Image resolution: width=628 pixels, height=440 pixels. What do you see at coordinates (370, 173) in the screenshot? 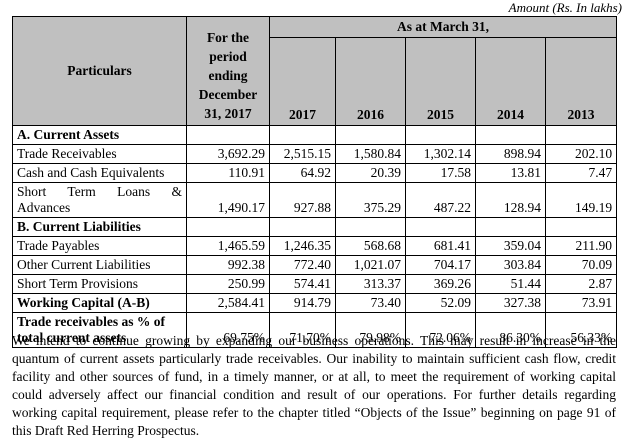
I see `cell-value: 20.39` at bounding box center [370, 173].